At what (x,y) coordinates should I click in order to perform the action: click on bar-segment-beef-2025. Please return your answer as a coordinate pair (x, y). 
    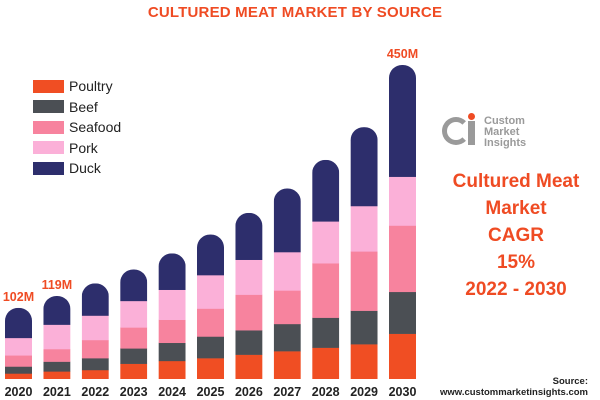
    Looking at the image, I should click on (210, 347).